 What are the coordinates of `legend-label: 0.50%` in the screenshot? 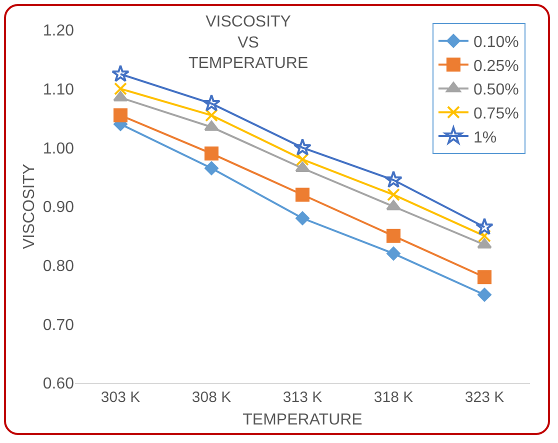 It's located at (496, 90).